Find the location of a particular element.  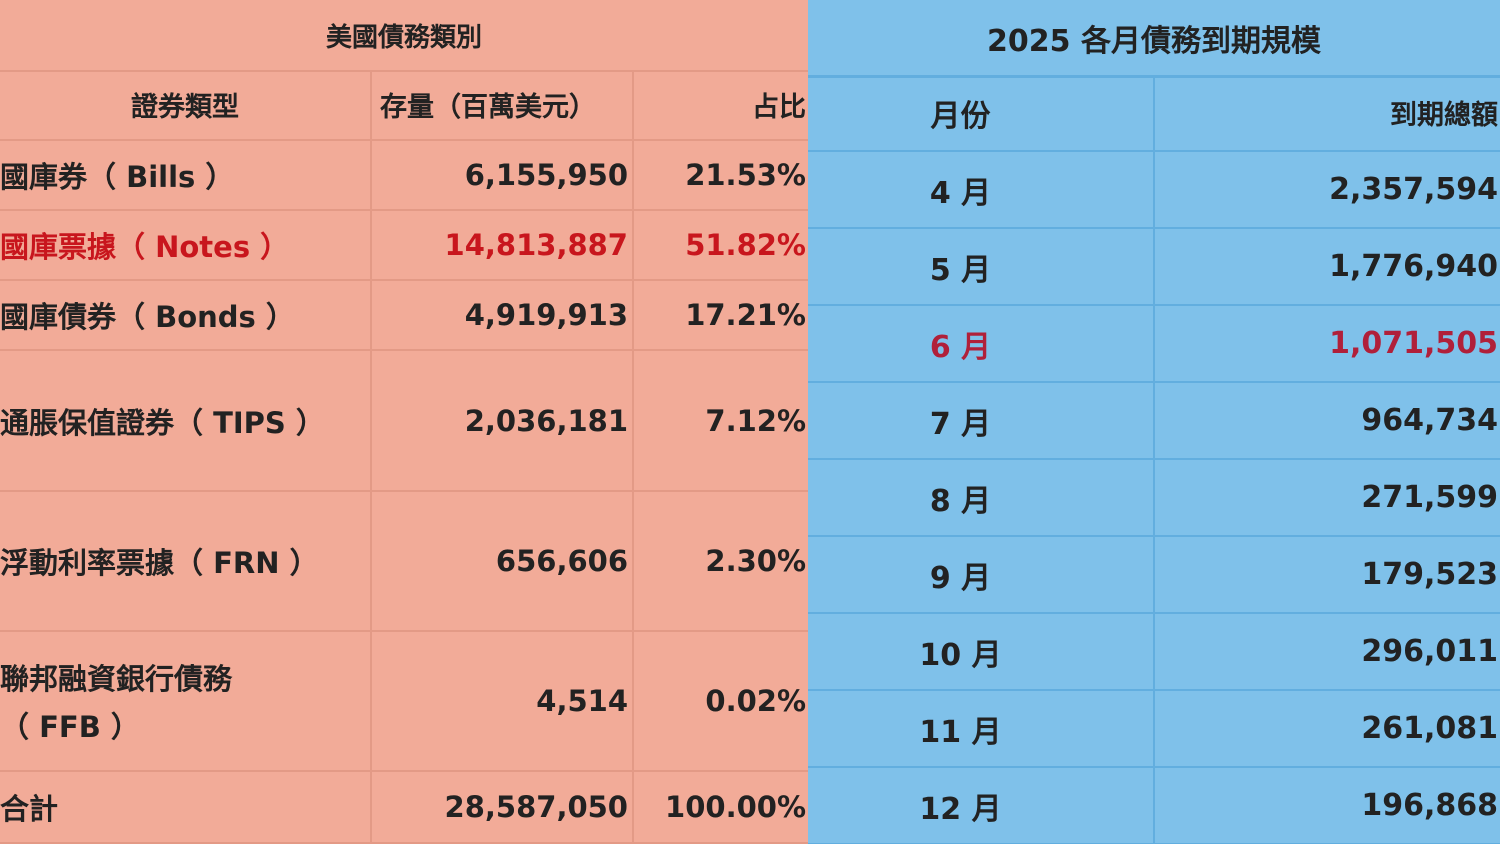

table-row: 11 月 261,081 is located at coordinates (1154, 728).